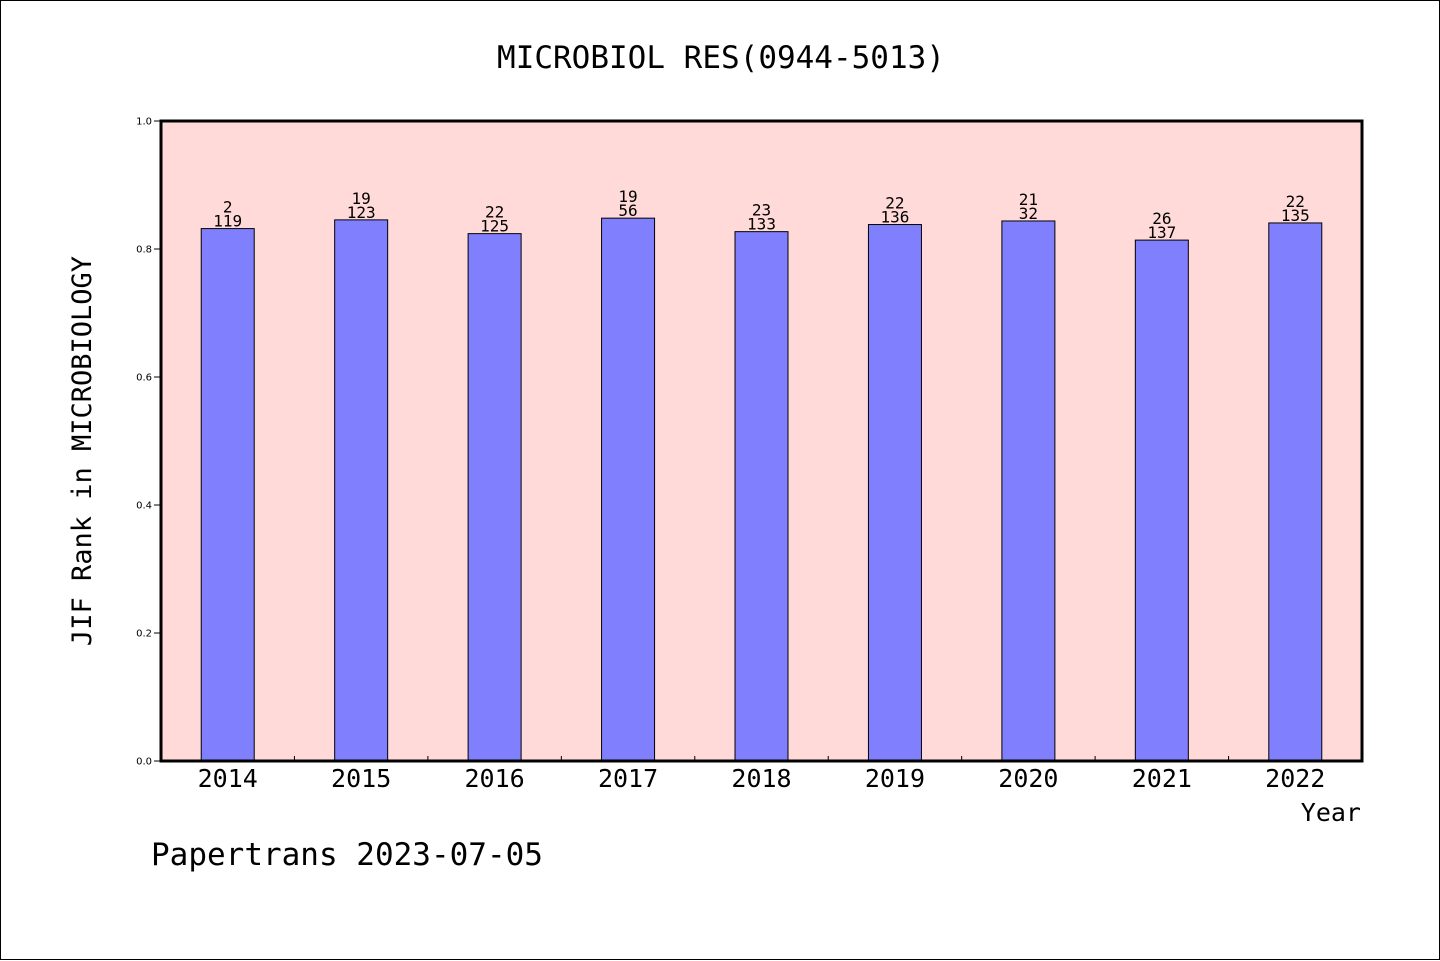  What do you see at coordinates (761, 778) in the screenshot?
I see `x-tick-label-2018: 2018` at bounding box center [761, 778].